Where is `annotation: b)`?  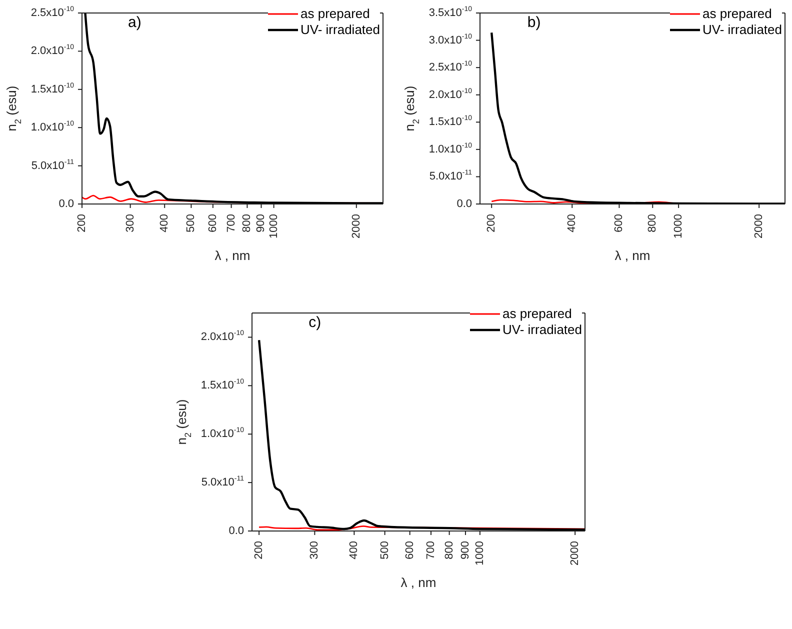 annotation: b) is located at coordinates (534, 22).